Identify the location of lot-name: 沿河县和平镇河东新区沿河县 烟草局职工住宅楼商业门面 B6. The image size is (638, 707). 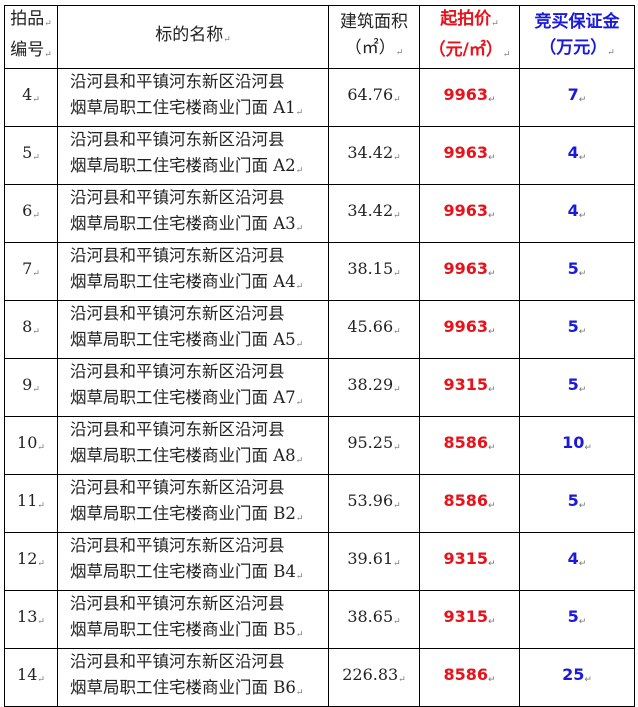
(193, 677).